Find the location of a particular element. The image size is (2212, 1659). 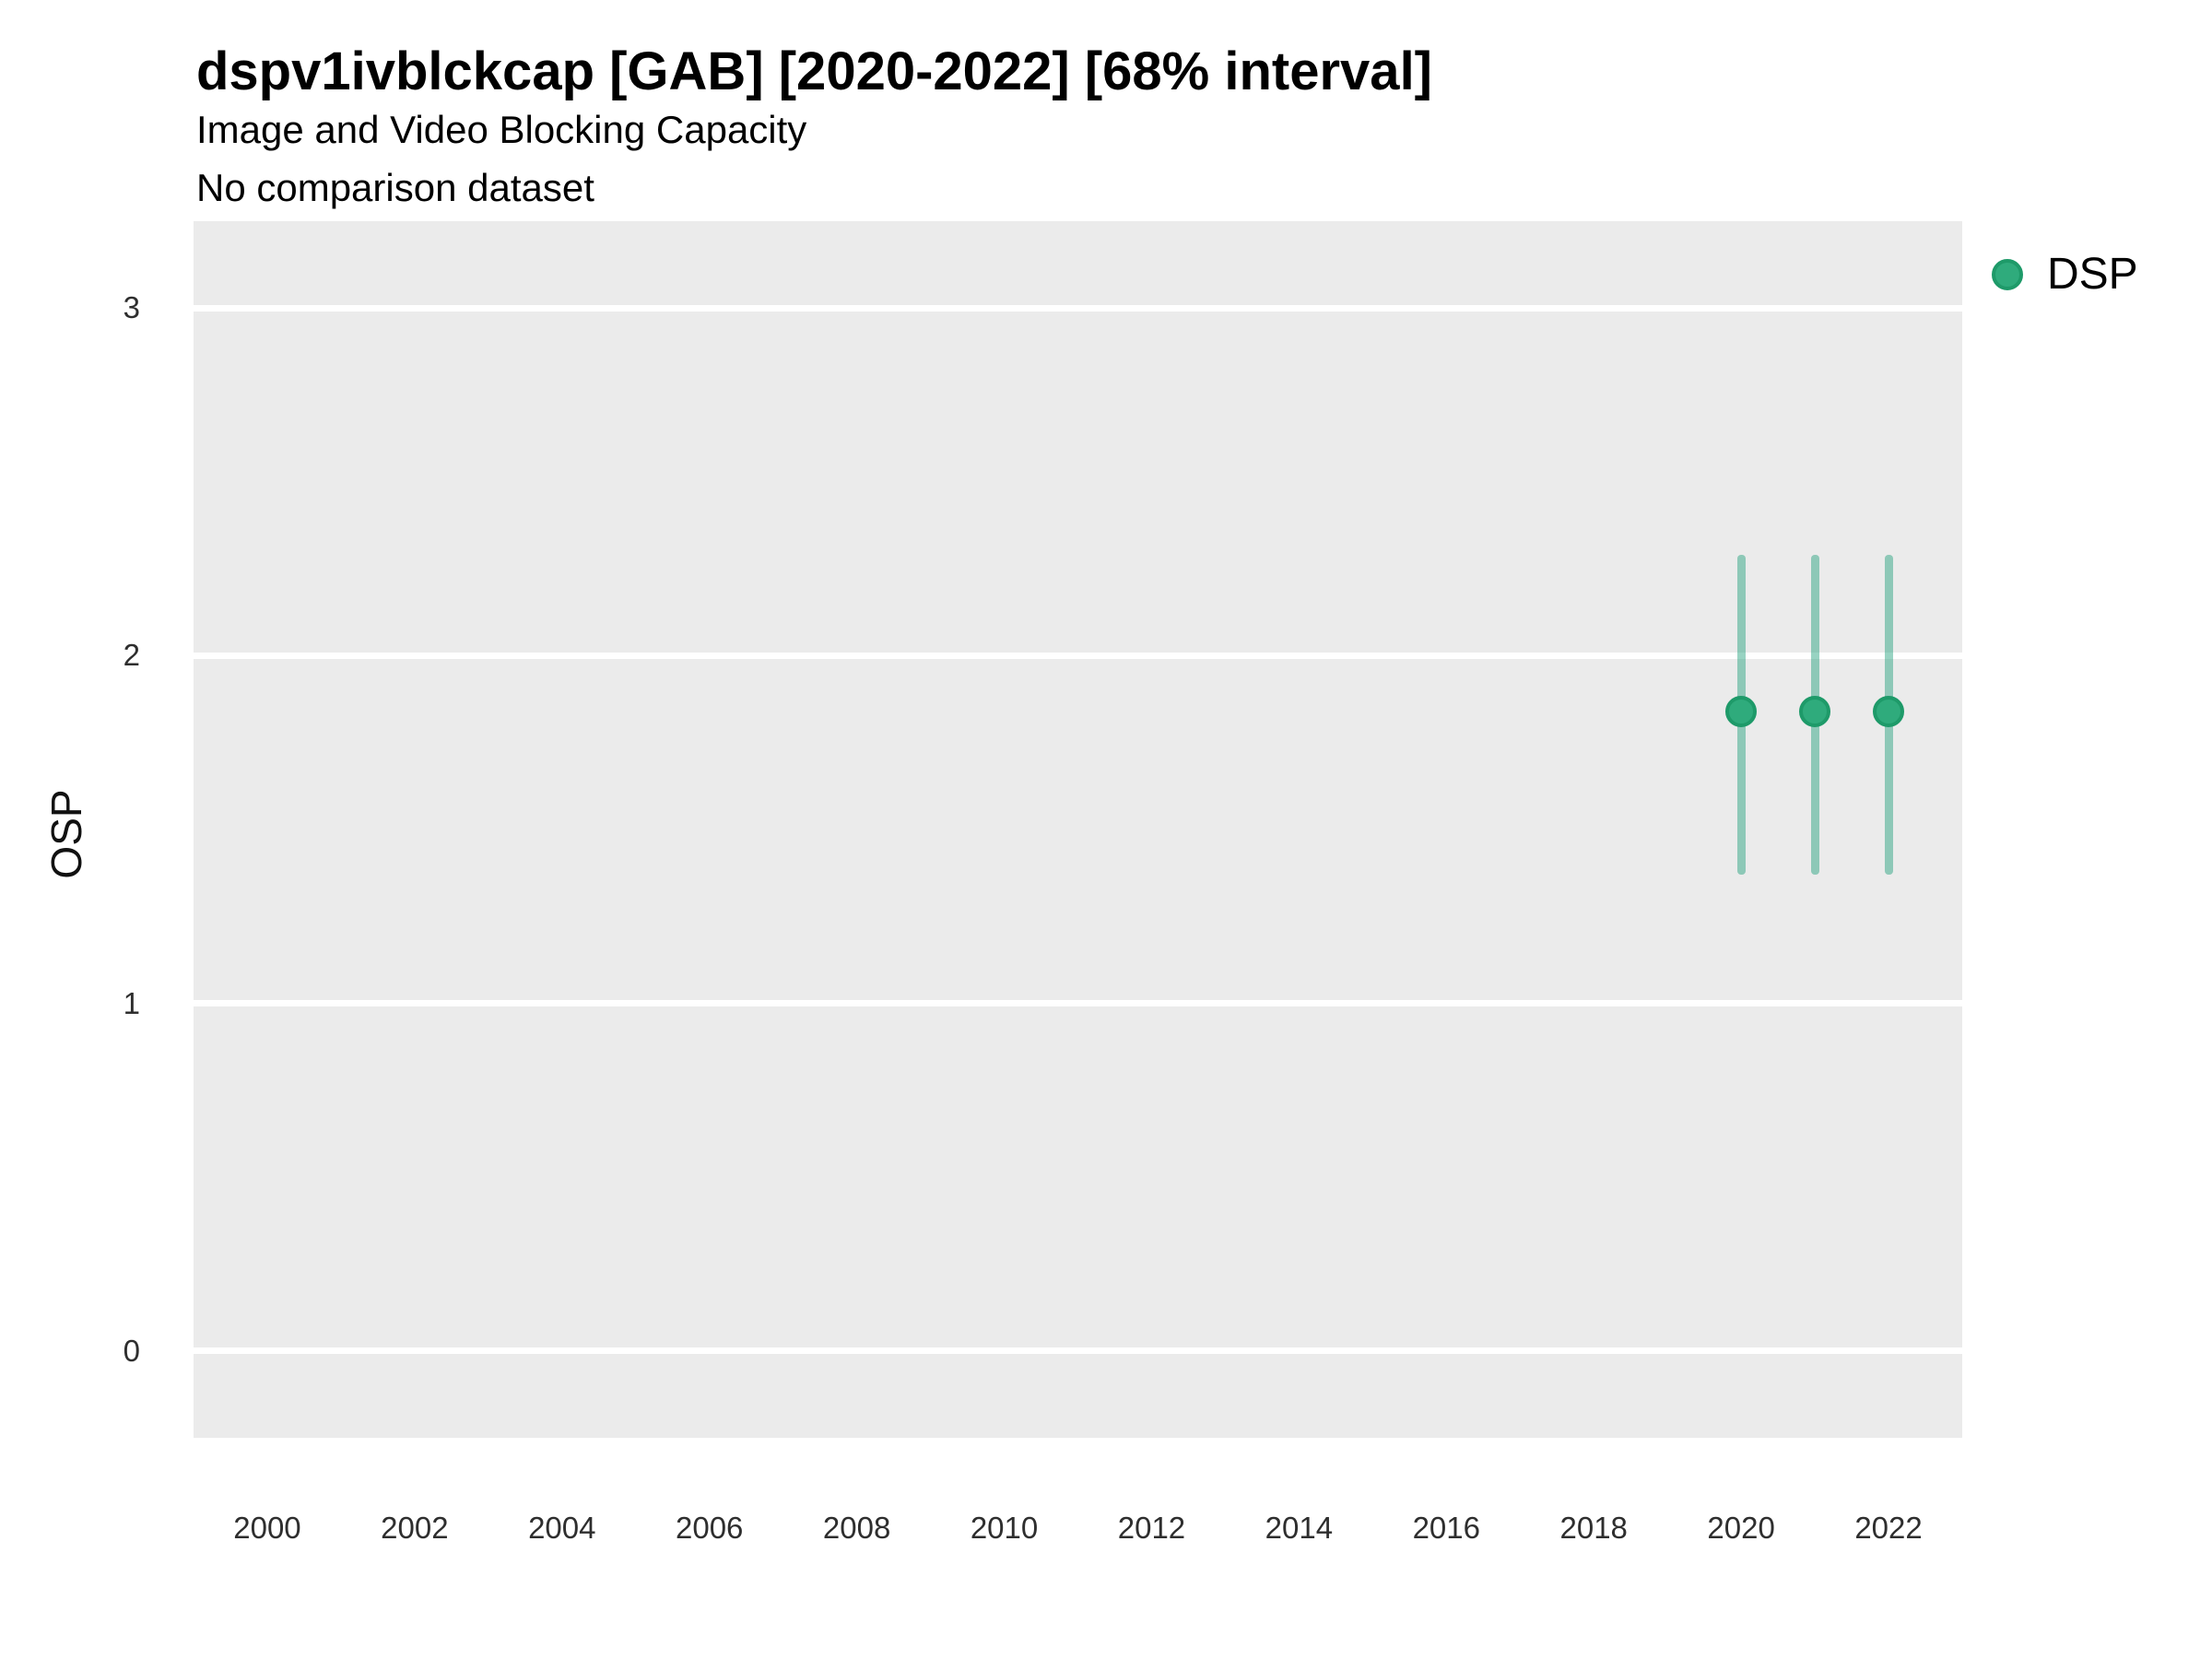

x-tick-label-2004: 2004 is located at coordinates (562, 1528).